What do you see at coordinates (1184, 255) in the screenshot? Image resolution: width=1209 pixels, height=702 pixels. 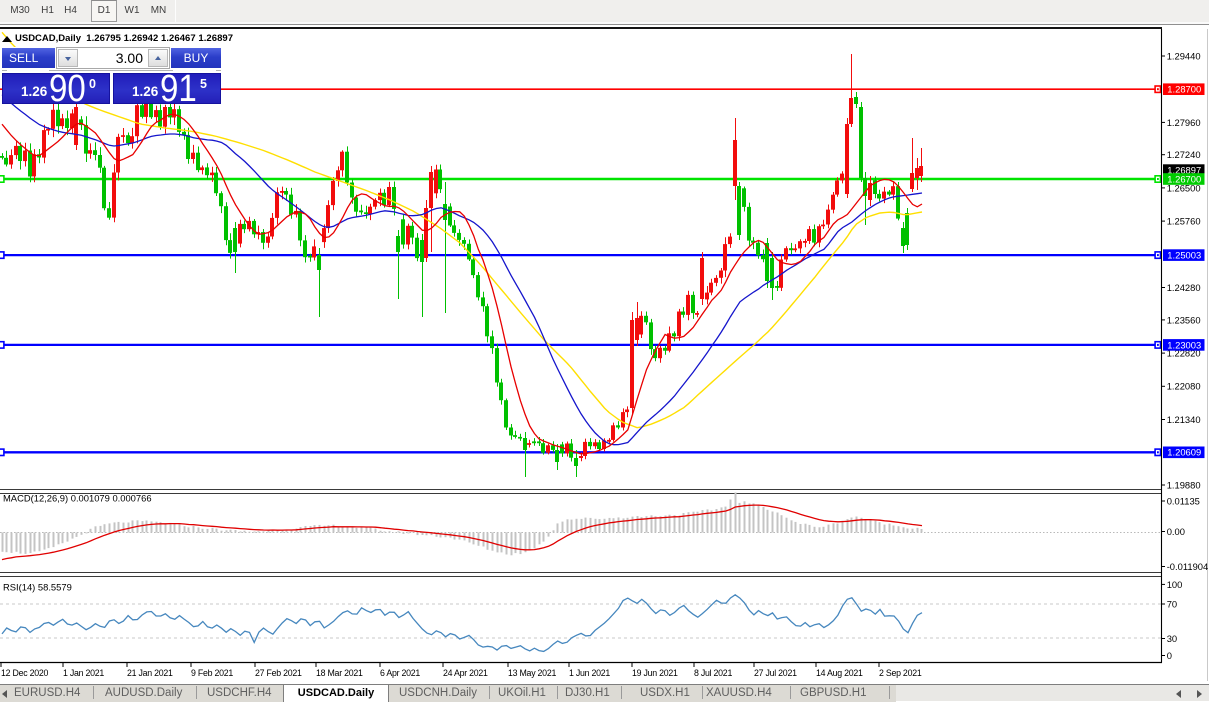 I see `svg-text: 1.25003` at bounding box center [1184, 255].